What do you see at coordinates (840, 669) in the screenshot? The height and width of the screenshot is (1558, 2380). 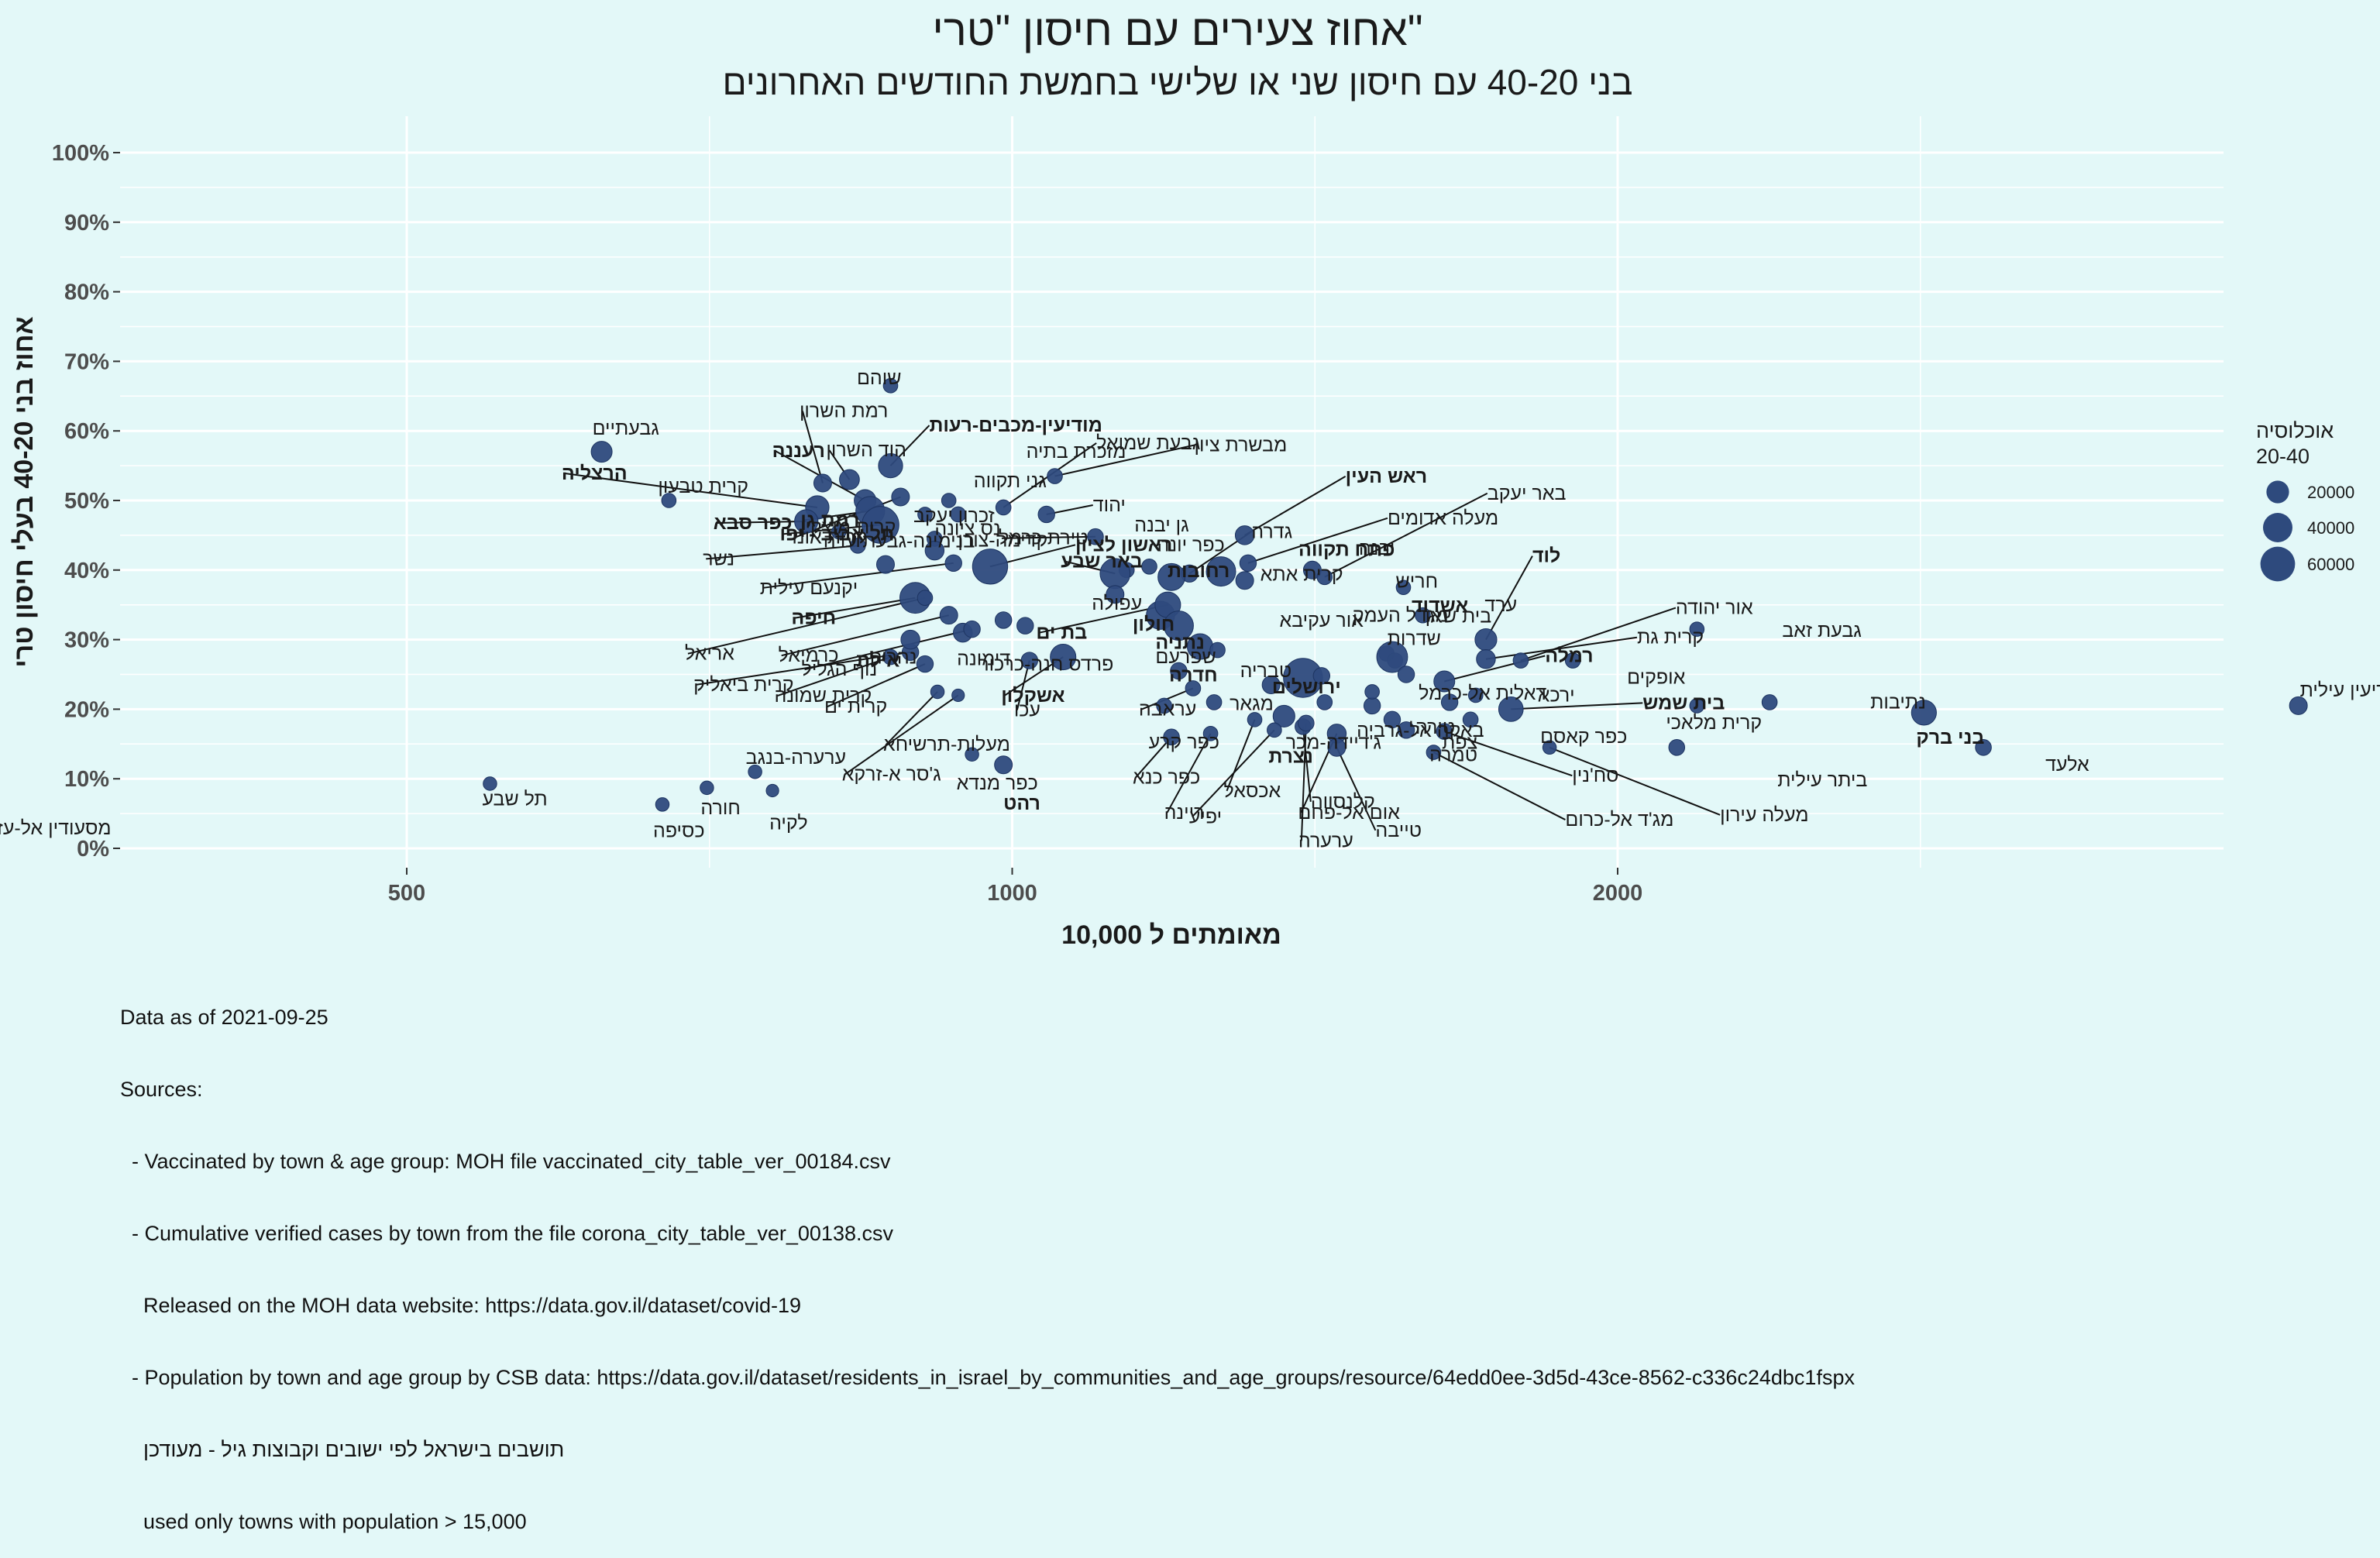 I see `point-label: נוף הגליל` at bounding box center [840, 669].